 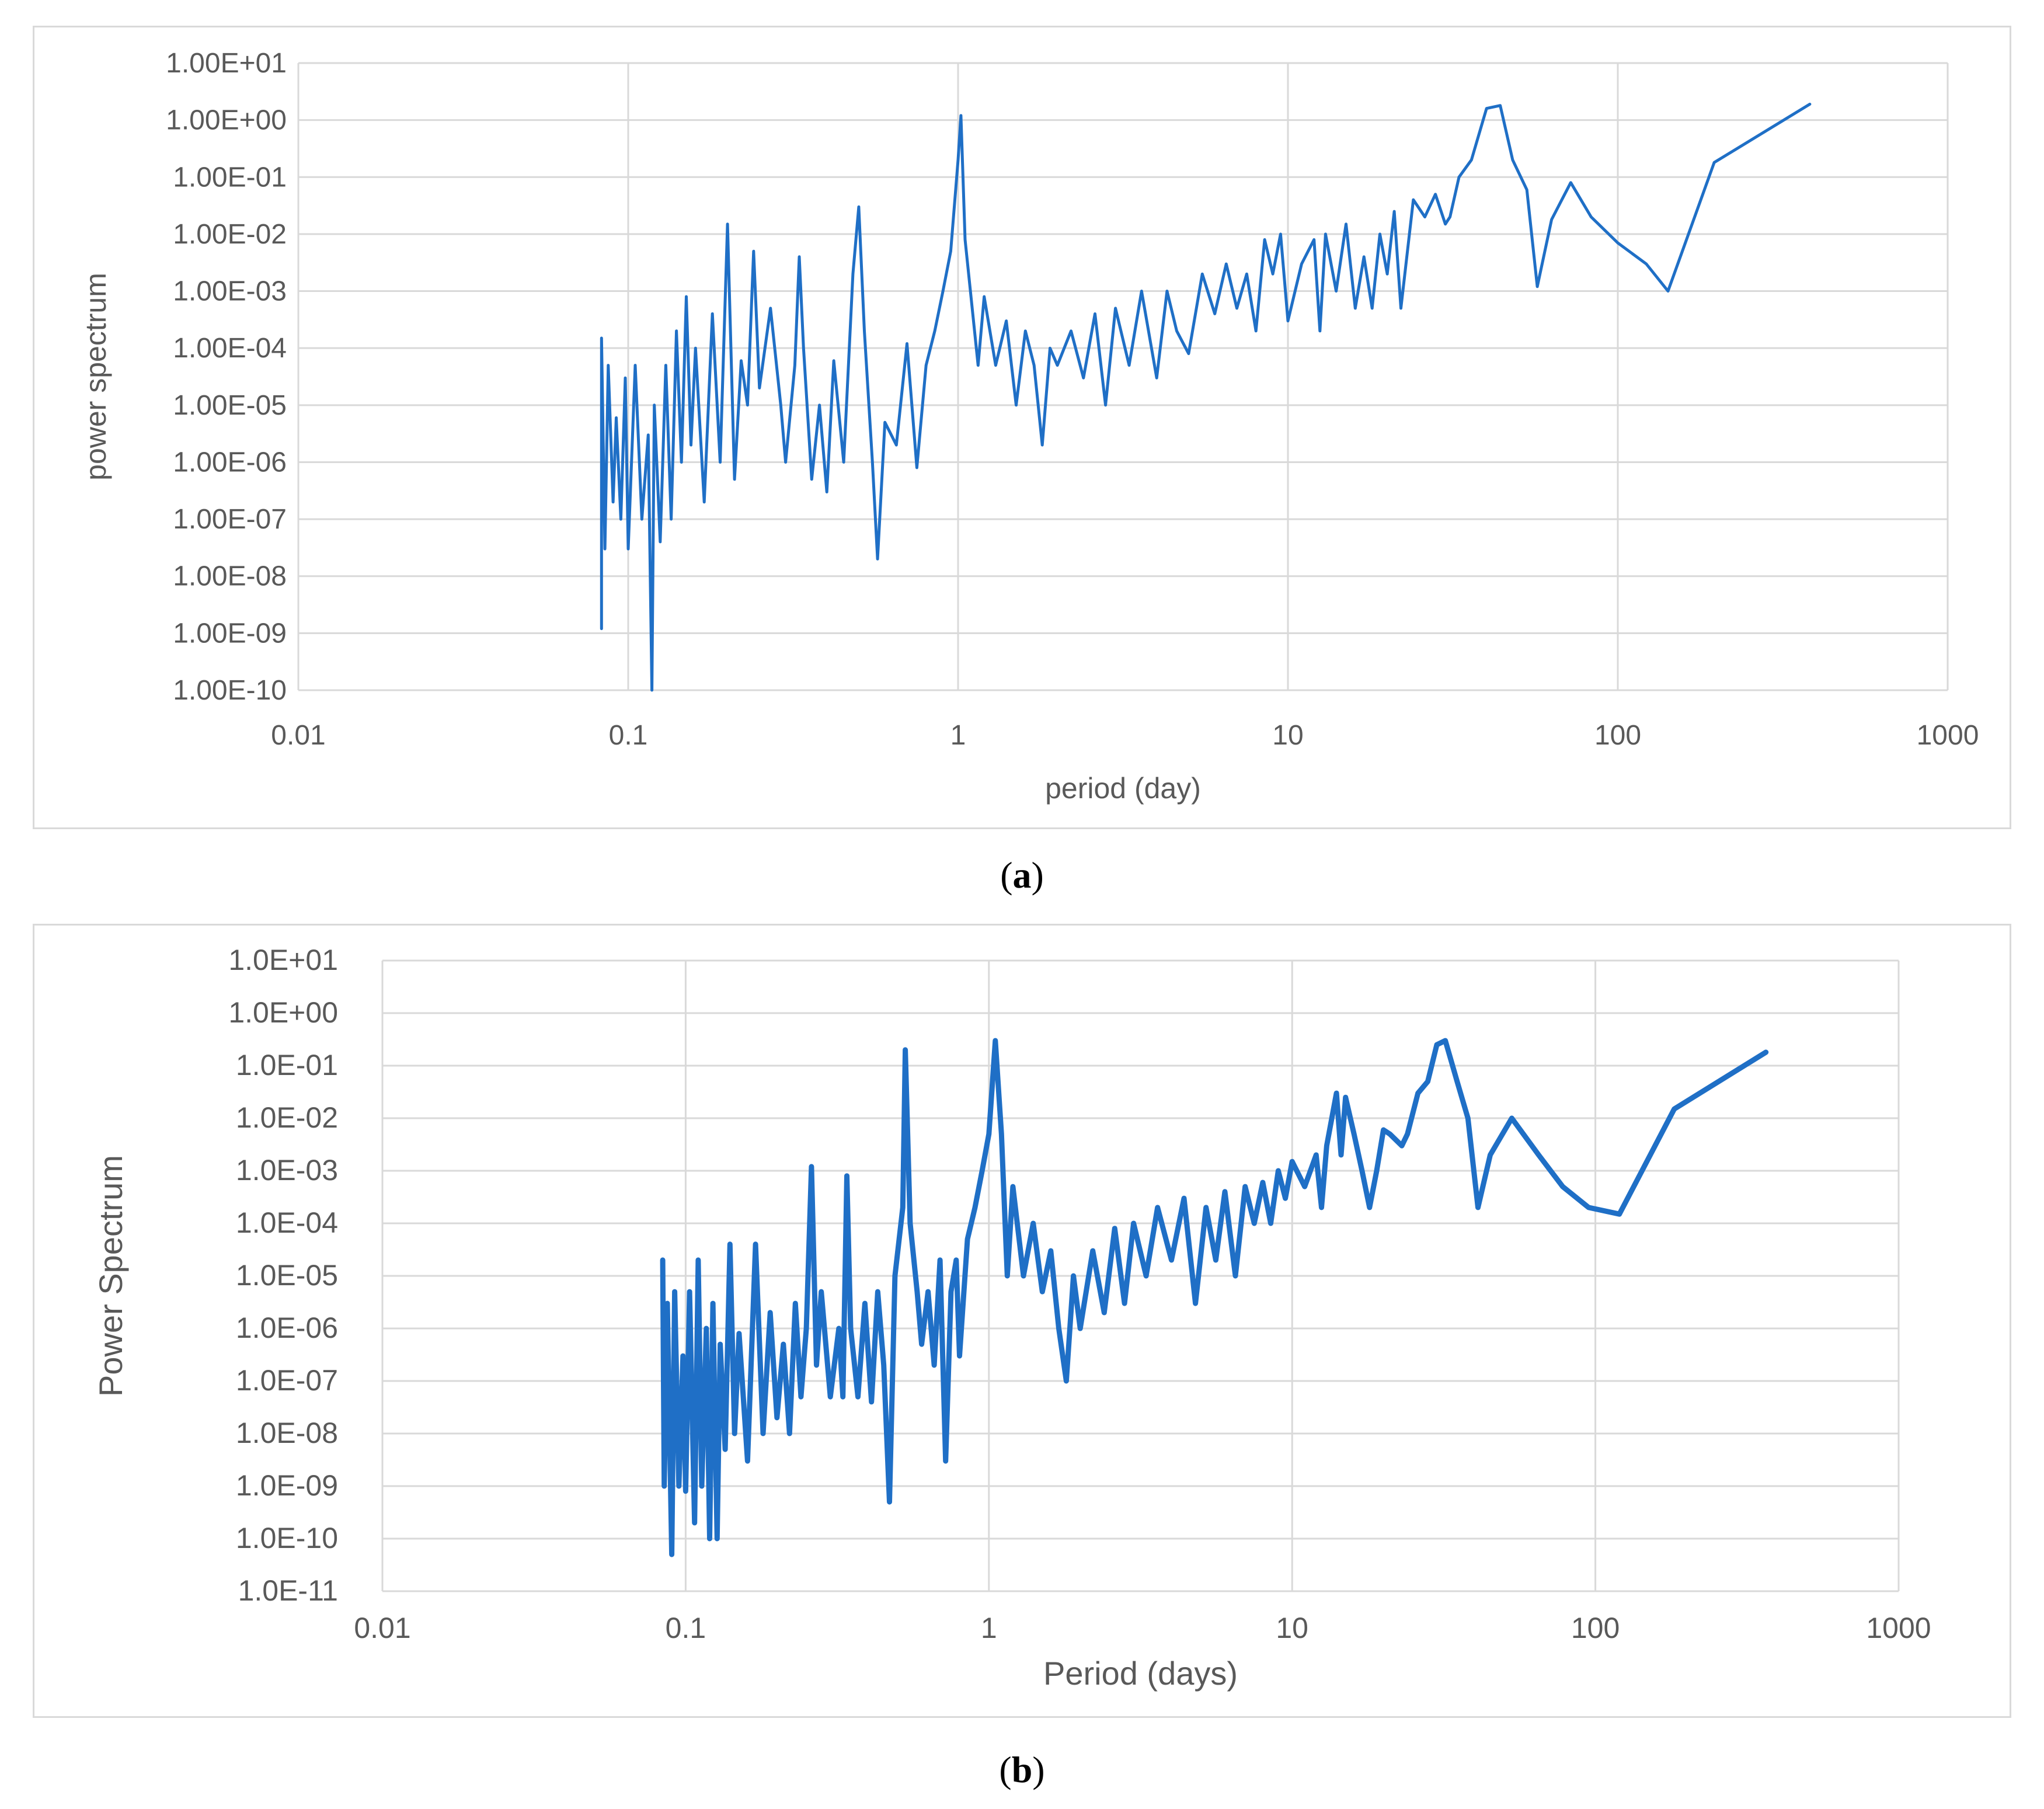 I want to click on chart-a-y-tick-label: 1.00E-02, so click(x=230, y=234).